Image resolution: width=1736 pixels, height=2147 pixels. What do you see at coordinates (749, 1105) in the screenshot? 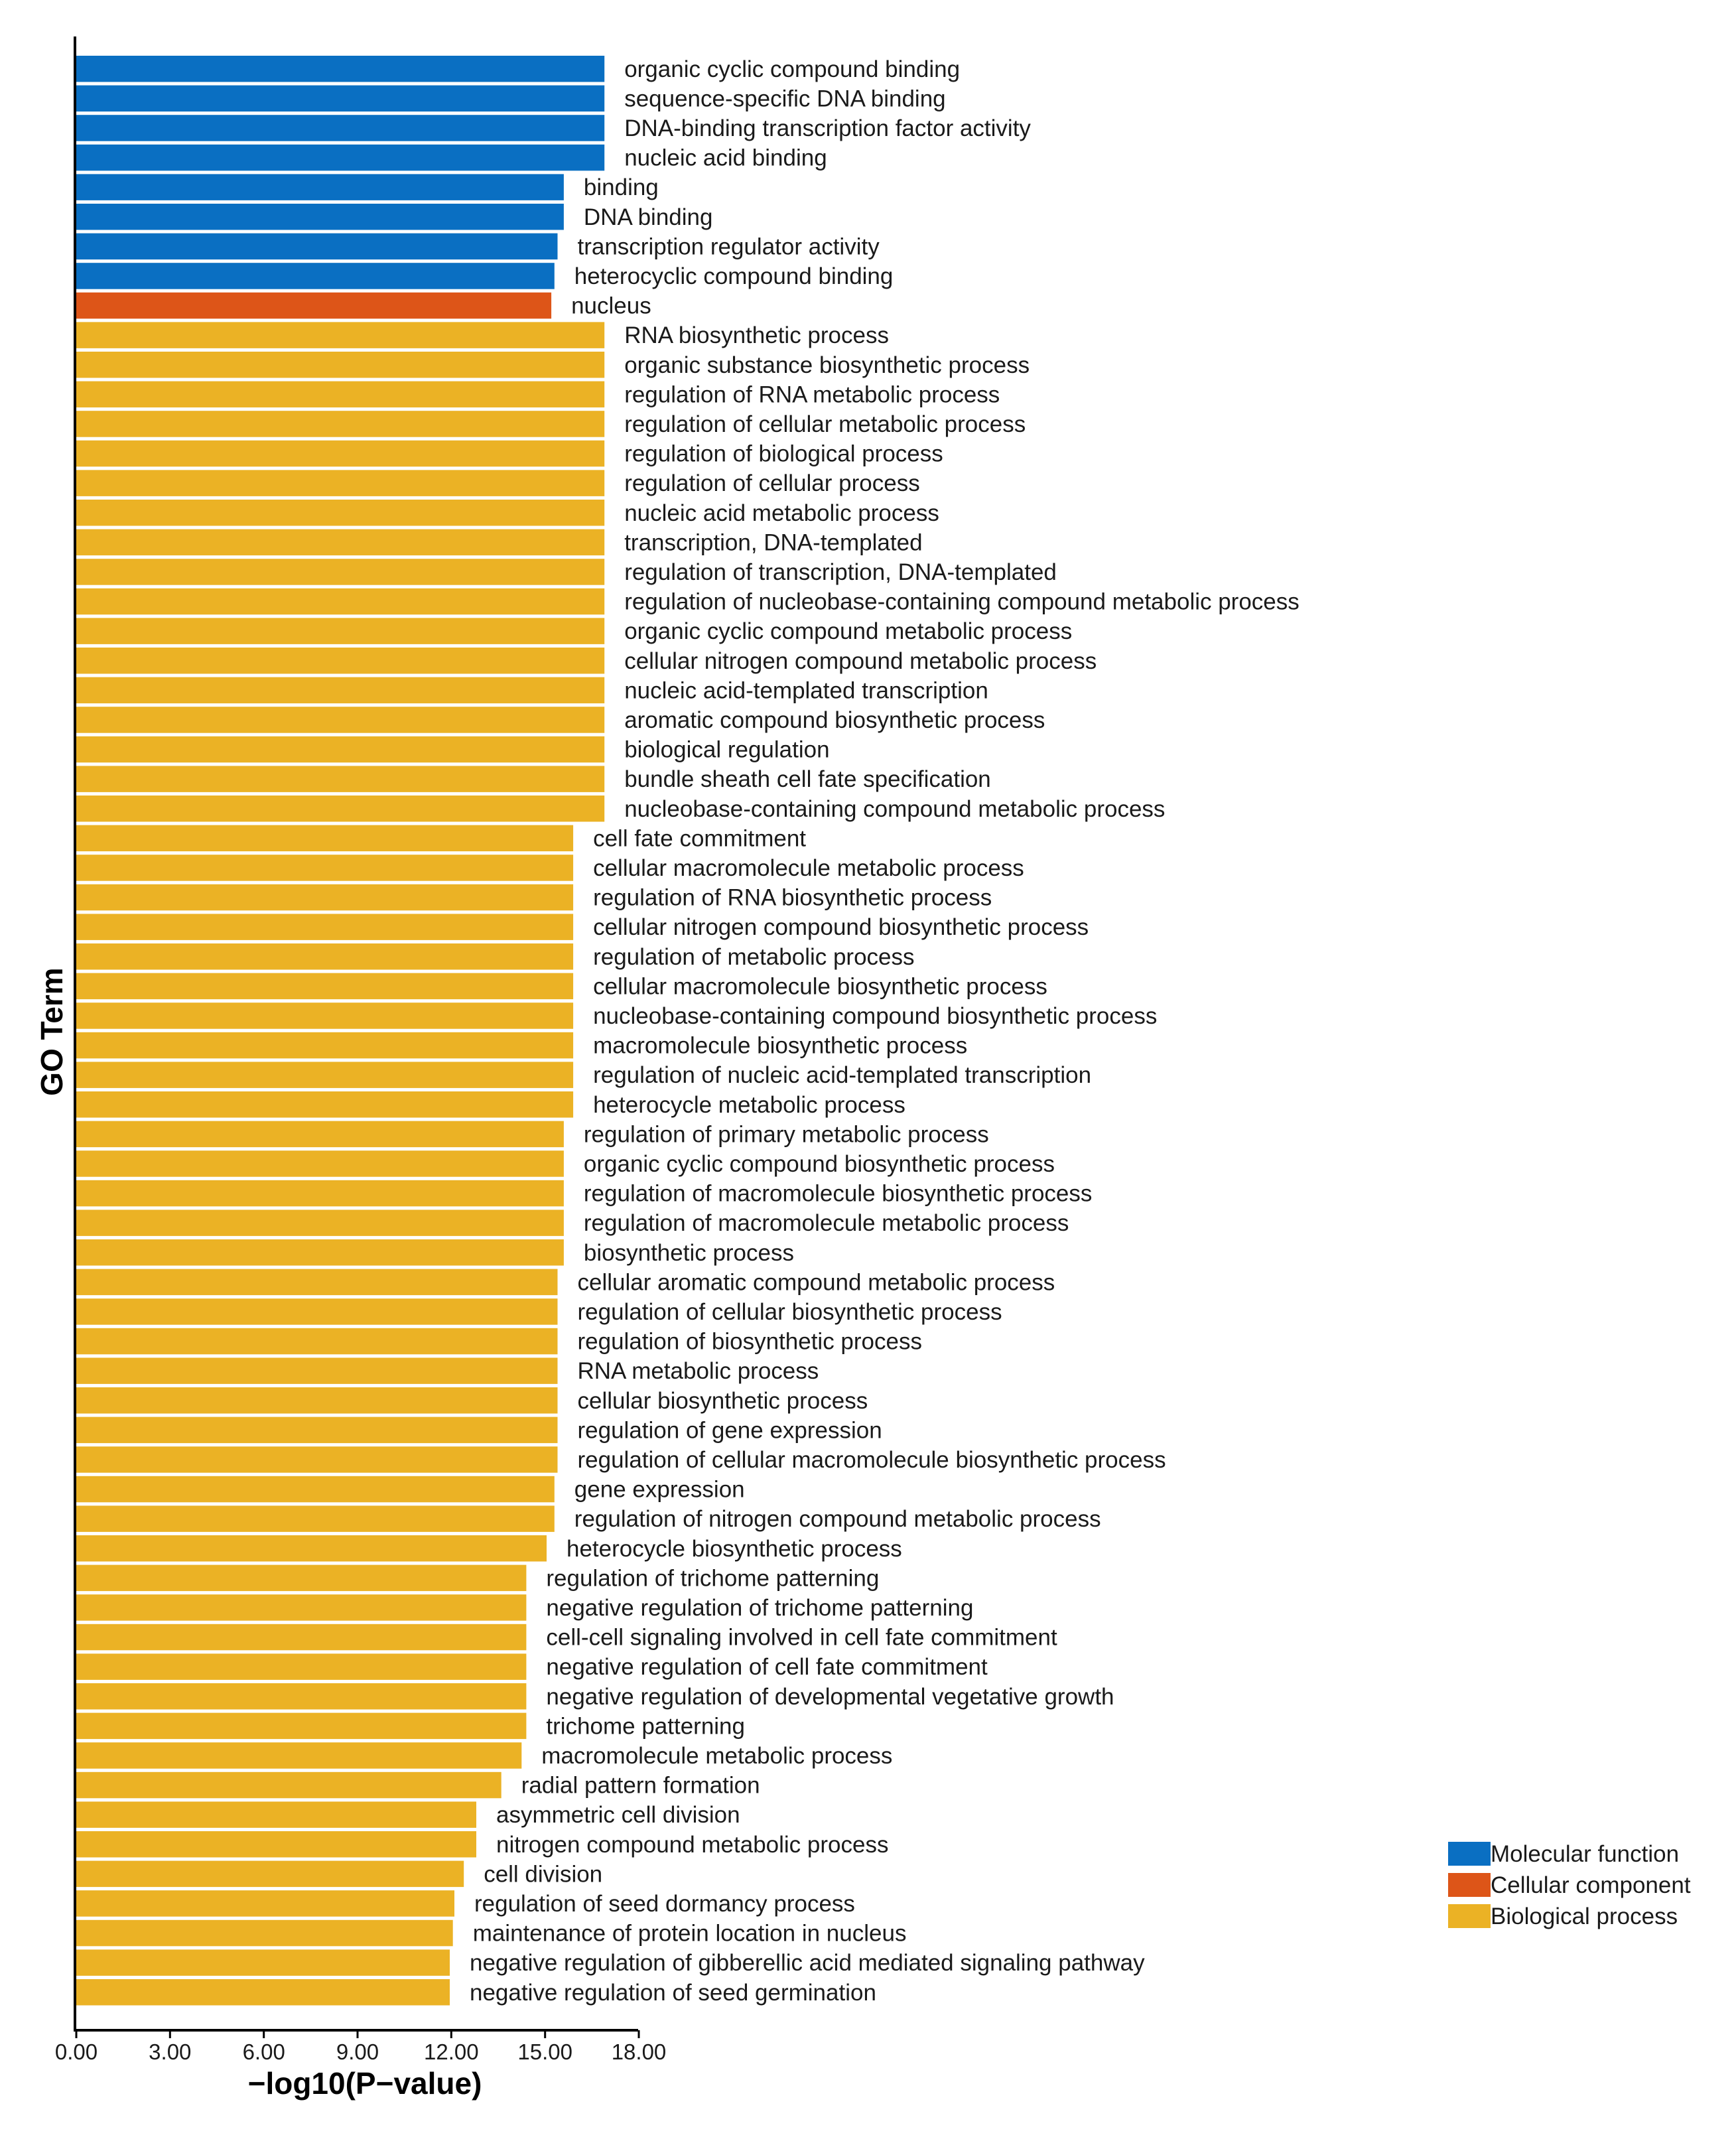
I see `bar-label: heterocycle metabolic process` at bounding box center [749, 1105].